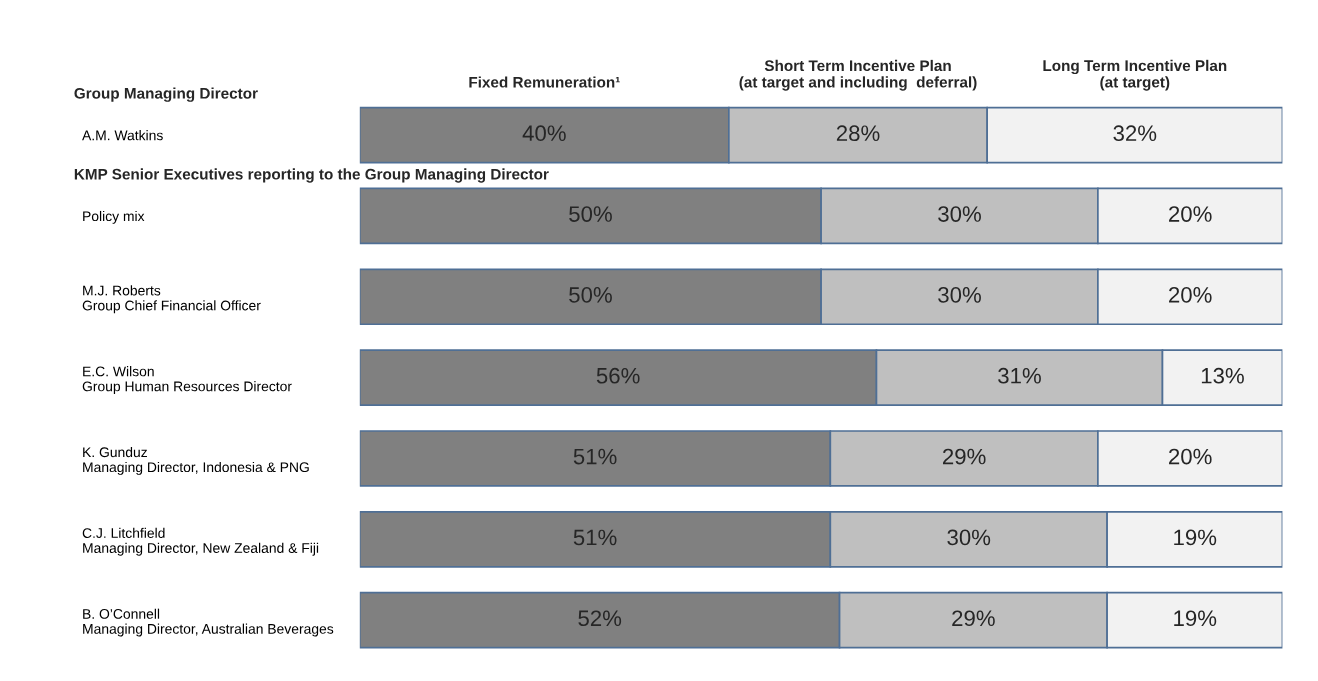  I want to click on series-label: Long Term Incentive Plan (at target), so click(1135, 75).